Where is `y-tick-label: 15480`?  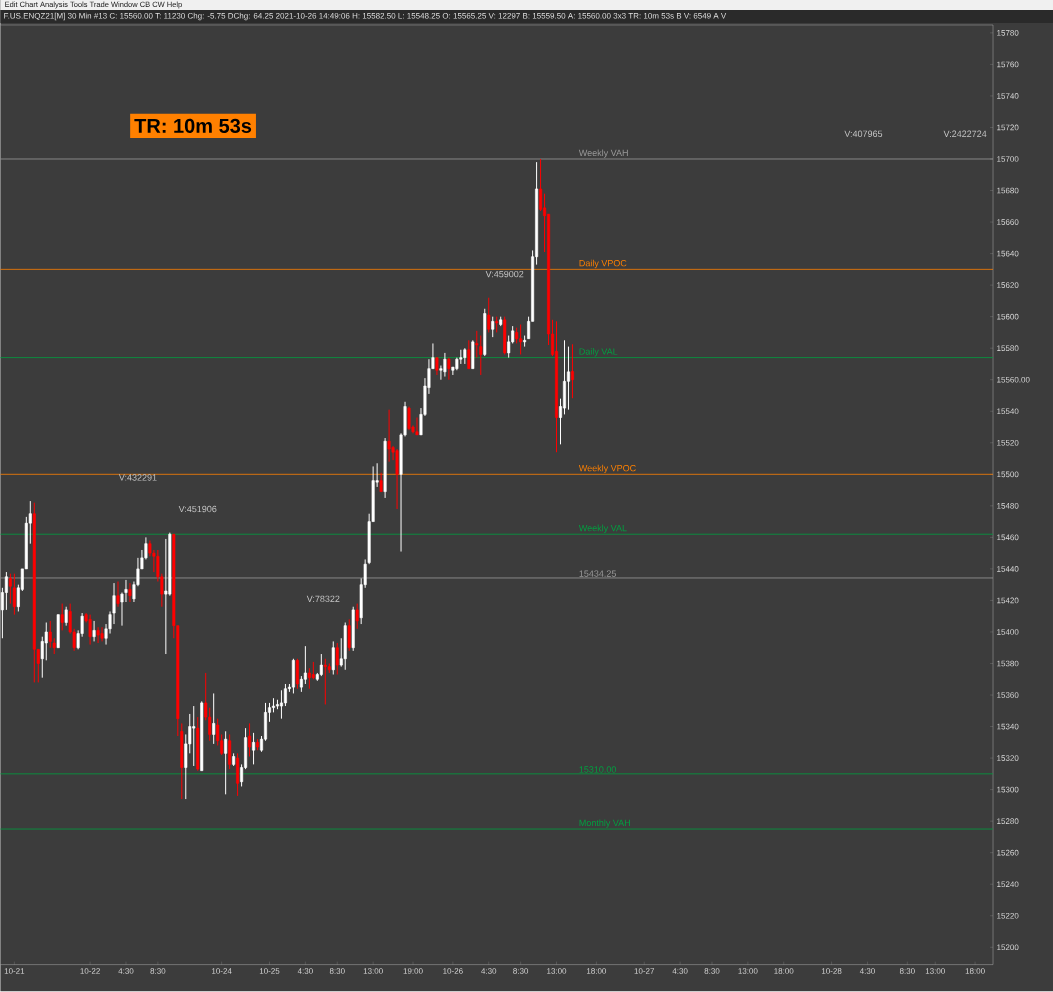 y-tick-label: 15480 is located at coordinates (1008, 506).